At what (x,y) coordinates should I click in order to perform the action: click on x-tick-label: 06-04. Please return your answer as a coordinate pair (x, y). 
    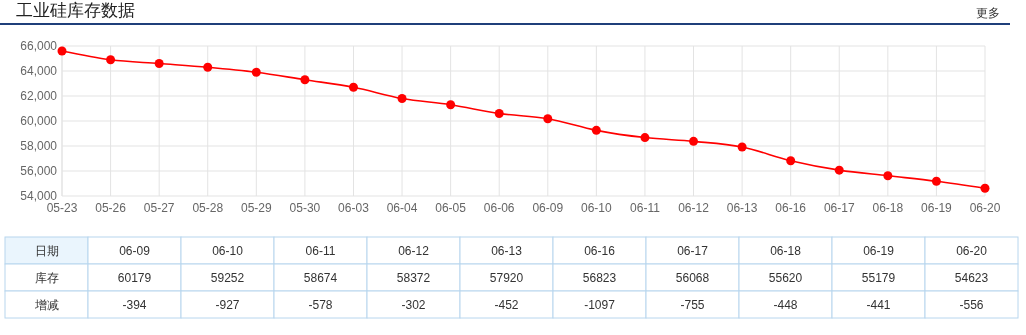
    Looking at the image, I should click on (402, 208).